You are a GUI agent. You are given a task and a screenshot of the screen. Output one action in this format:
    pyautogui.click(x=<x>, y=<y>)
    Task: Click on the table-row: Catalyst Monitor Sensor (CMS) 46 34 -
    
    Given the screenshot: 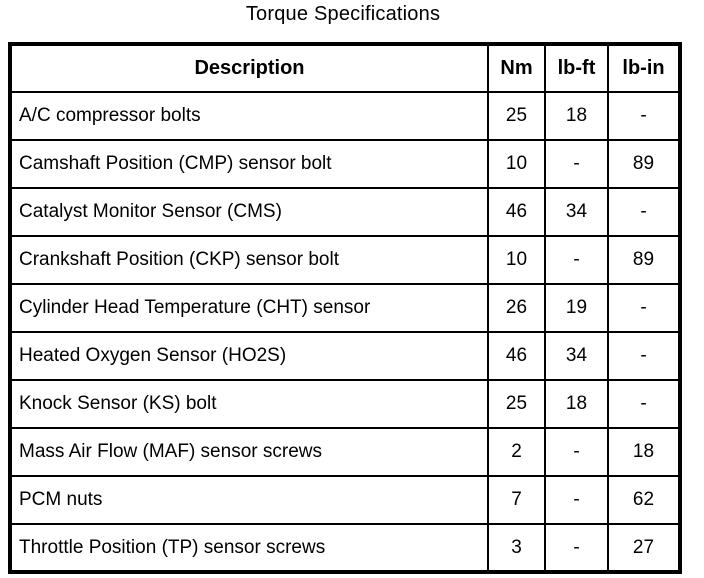 What is the action you would take?
    pyautogui.click(x=345, y=212)
    